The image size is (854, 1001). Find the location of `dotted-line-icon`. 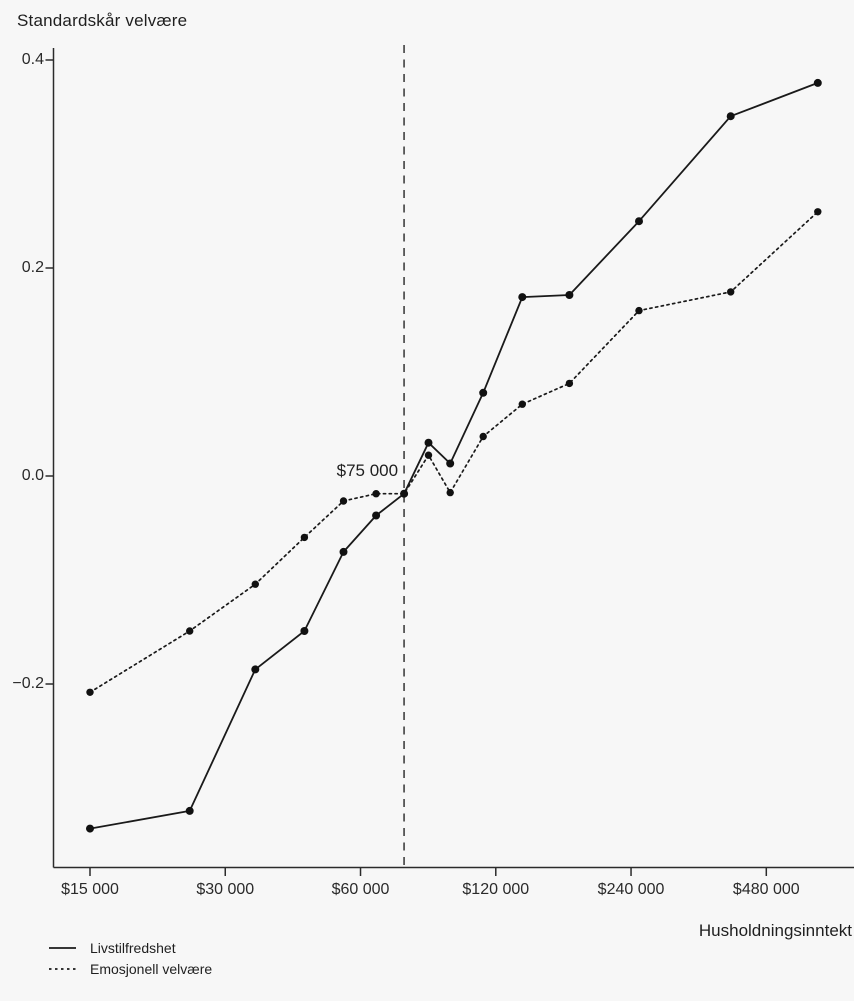

dotted-line-icon is located at coordinates (62, 968).